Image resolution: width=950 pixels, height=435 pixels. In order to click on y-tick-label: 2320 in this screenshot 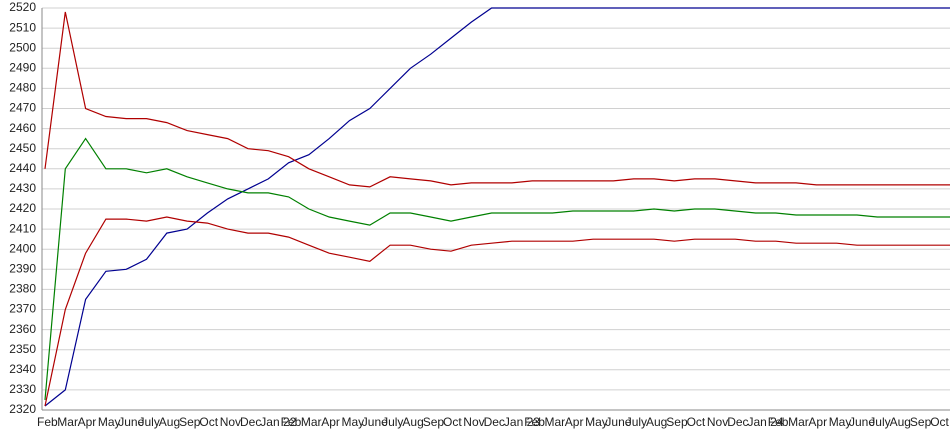, I will do `click(22, 409)`.